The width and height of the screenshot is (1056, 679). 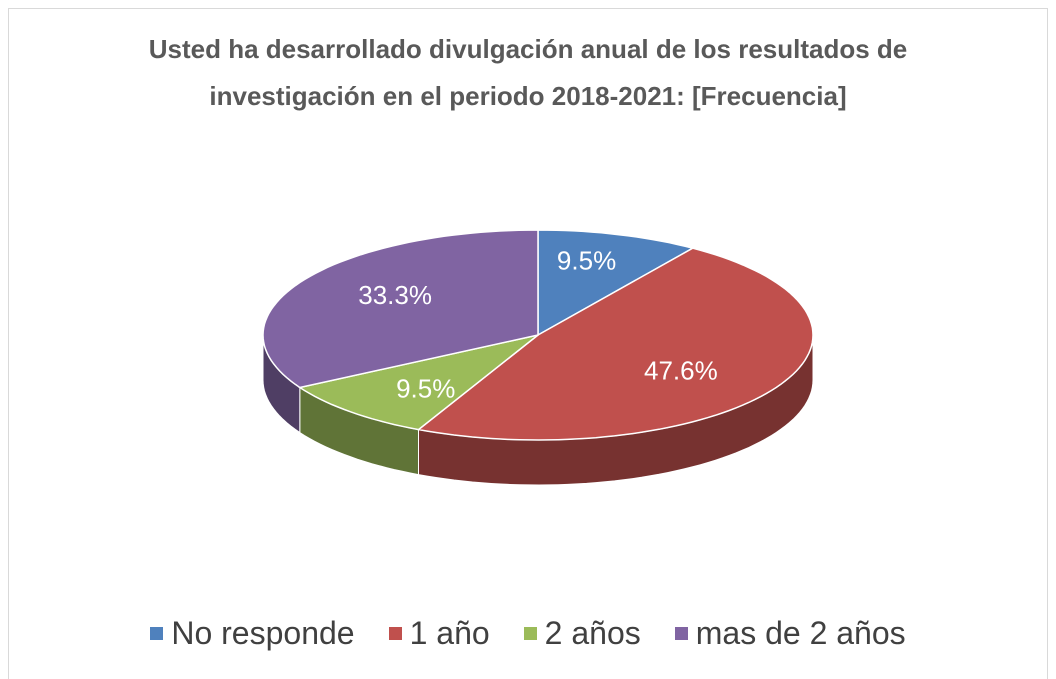 I want to click on data-label: 47.6%, so click(x=681, y=371).